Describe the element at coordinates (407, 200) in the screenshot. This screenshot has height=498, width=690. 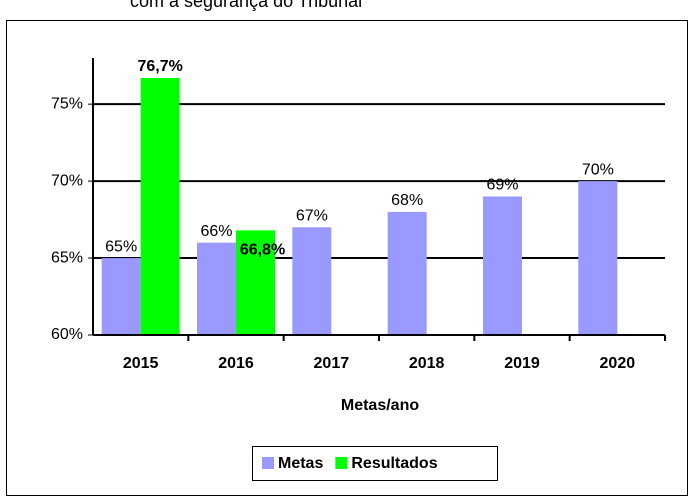
I see `data-label: 68%` at that location.